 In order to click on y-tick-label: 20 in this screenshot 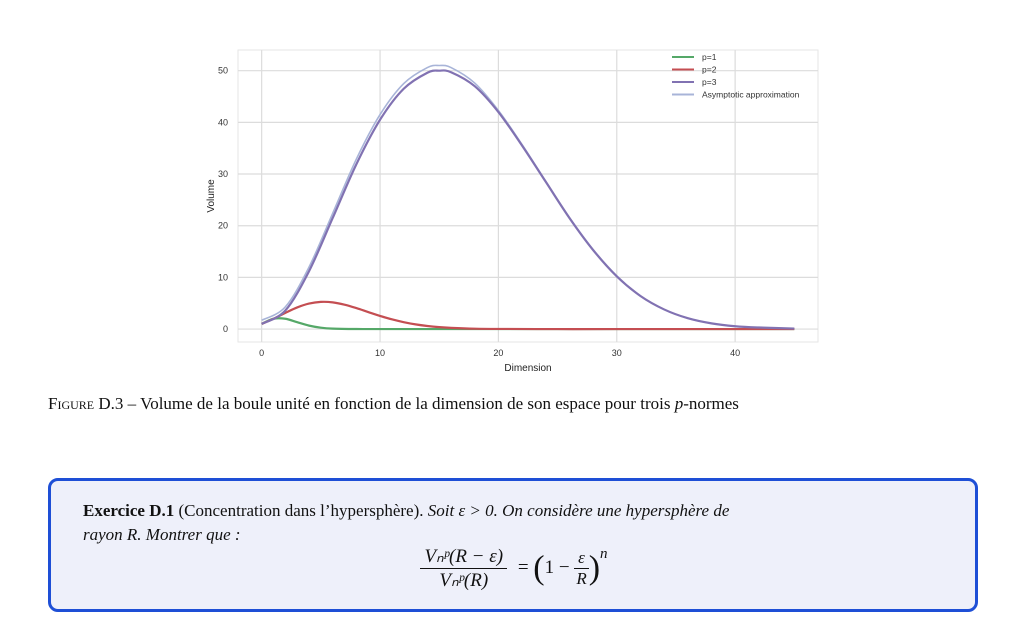, I will do `click(223, 226)`.